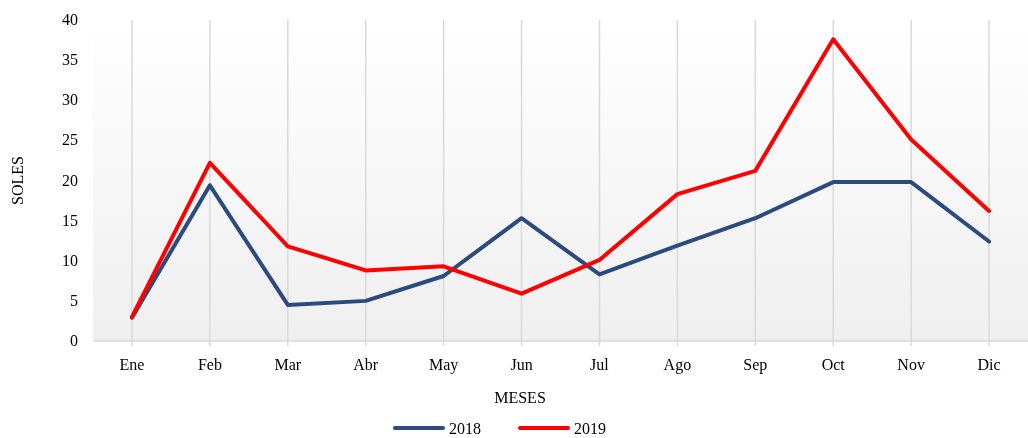 The height and width of the screenshot is (438, 1028). Describe the element at coordinates (521, 364) in the screenshot. I see `x-tick-label: Jun` at that location.